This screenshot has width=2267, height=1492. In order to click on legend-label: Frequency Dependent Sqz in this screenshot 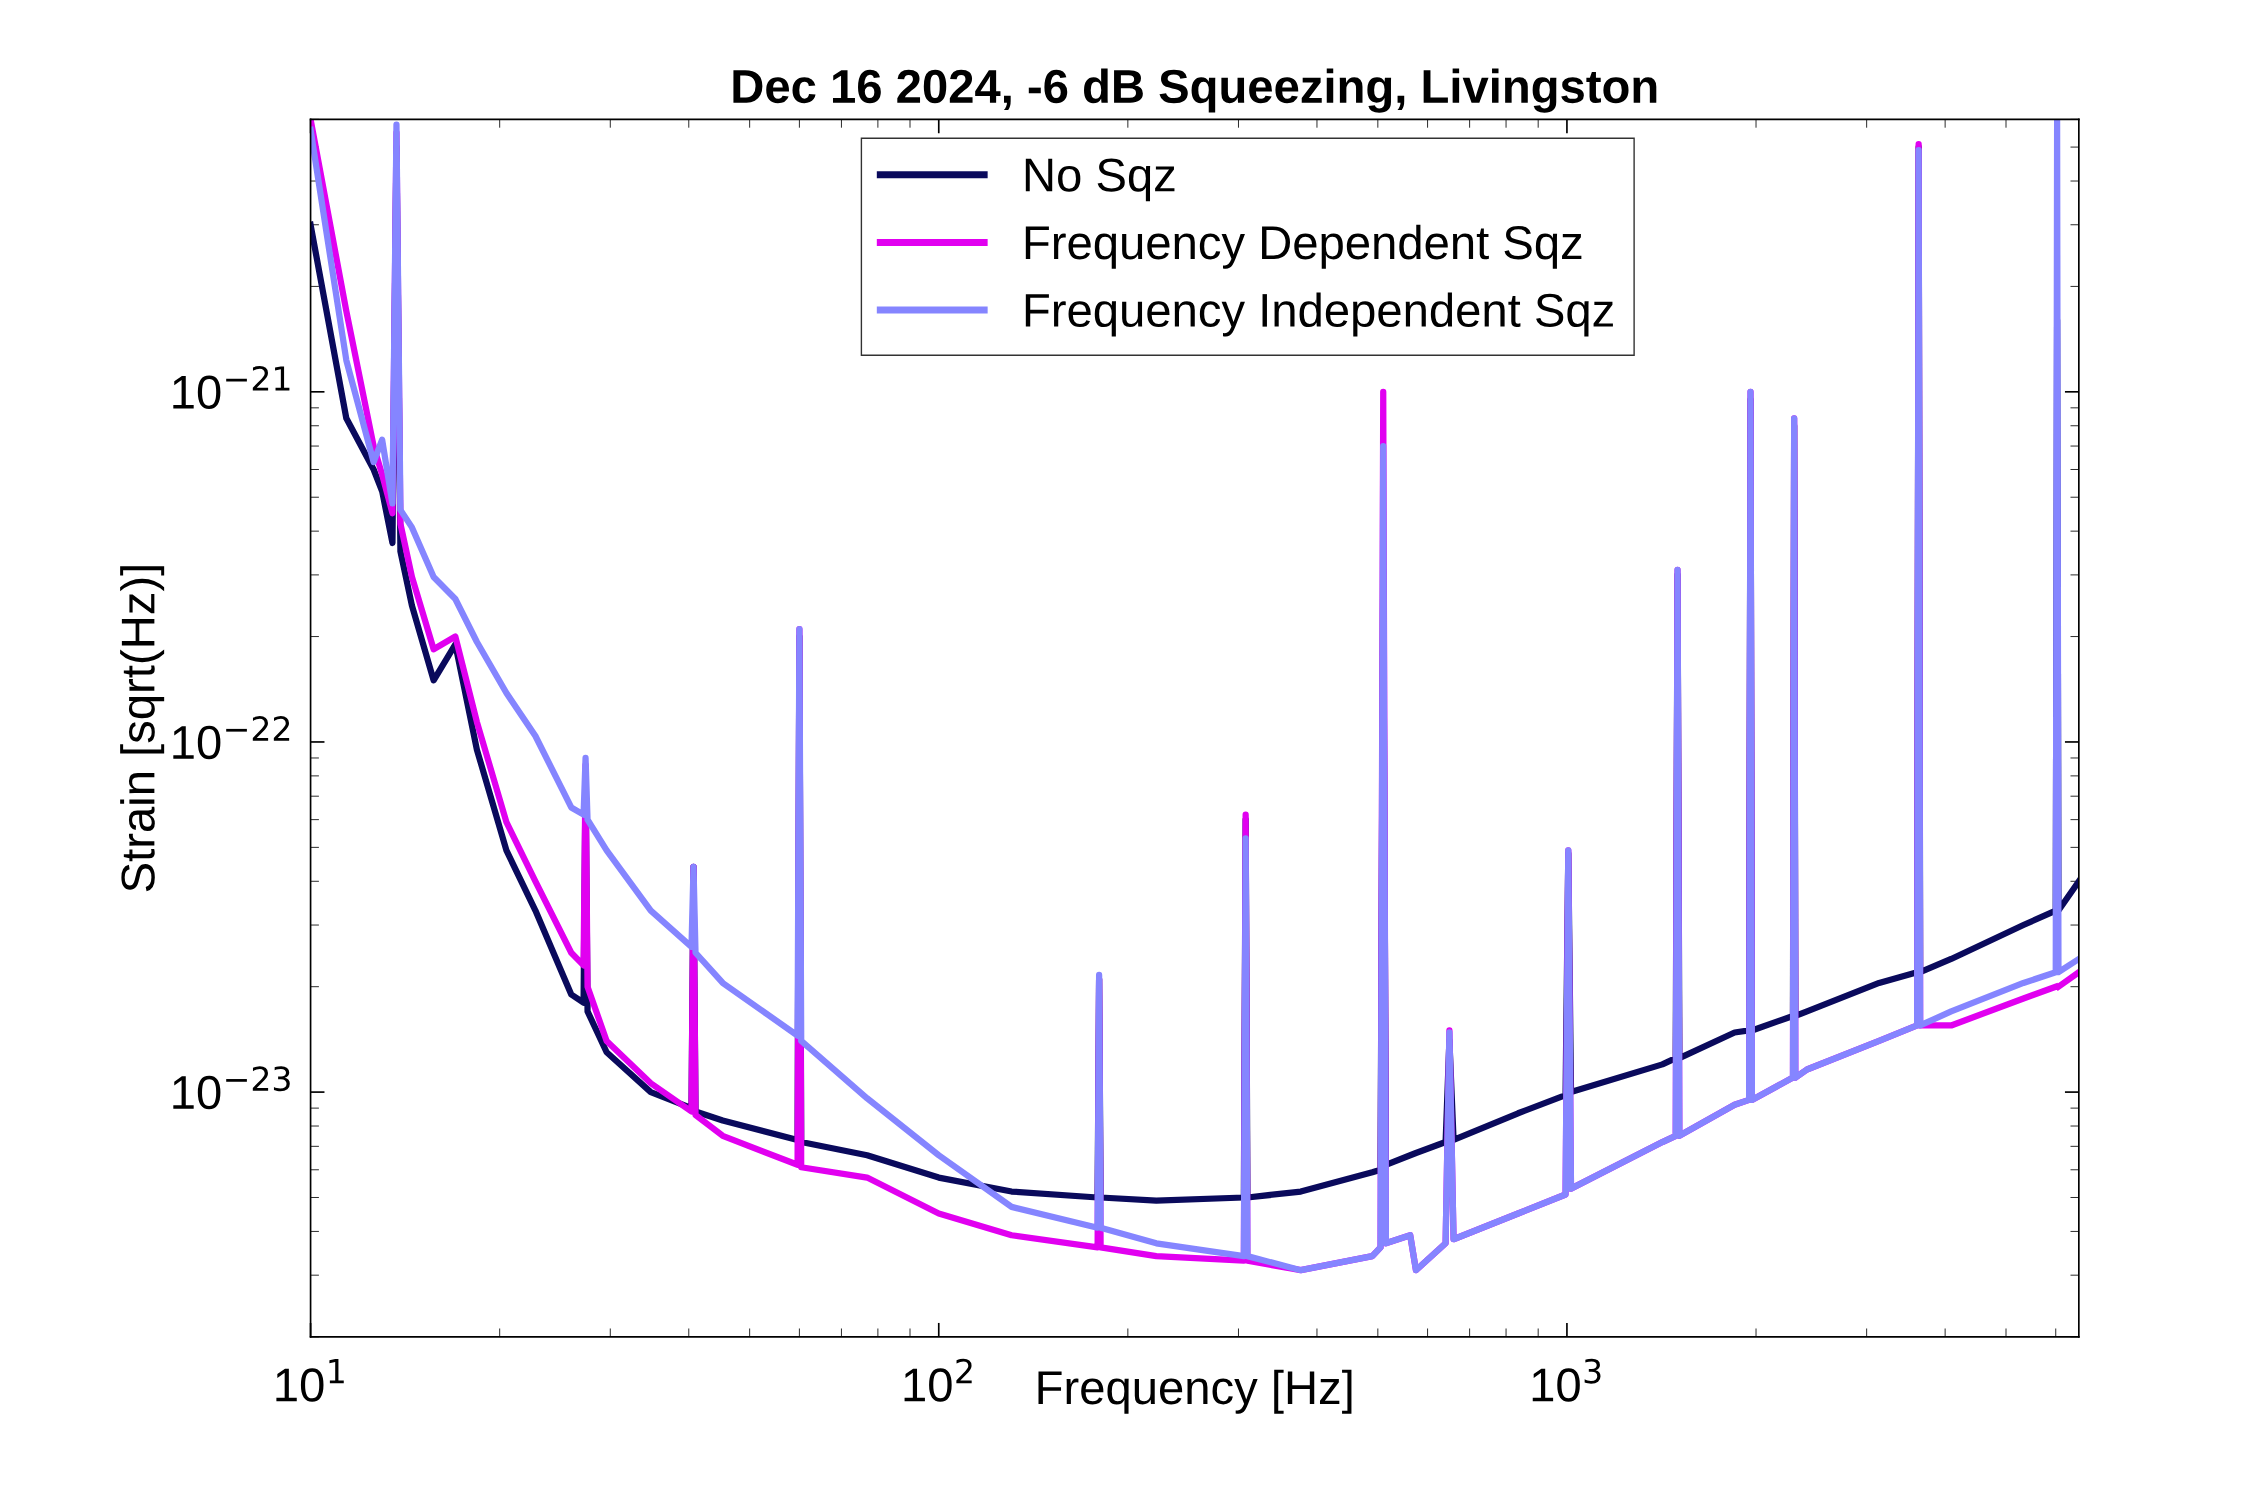, I will do `click(1303, 246)`.